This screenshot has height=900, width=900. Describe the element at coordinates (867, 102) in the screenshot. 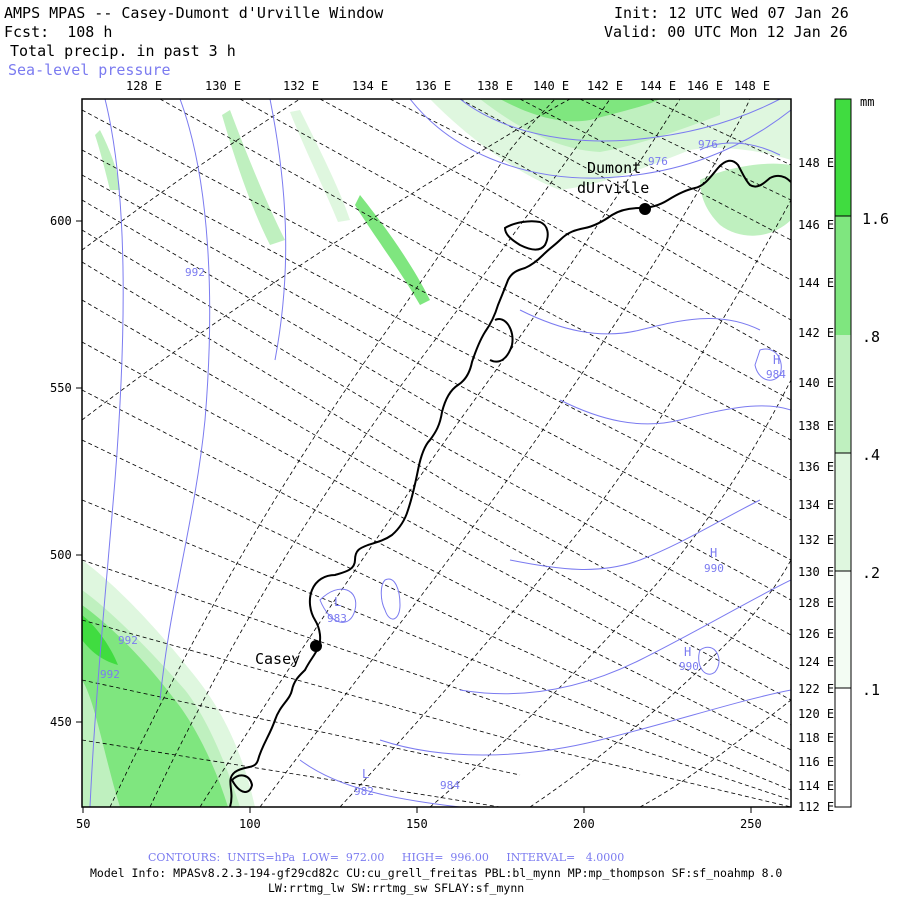

I see `colorbar-unit: mm` at that location.